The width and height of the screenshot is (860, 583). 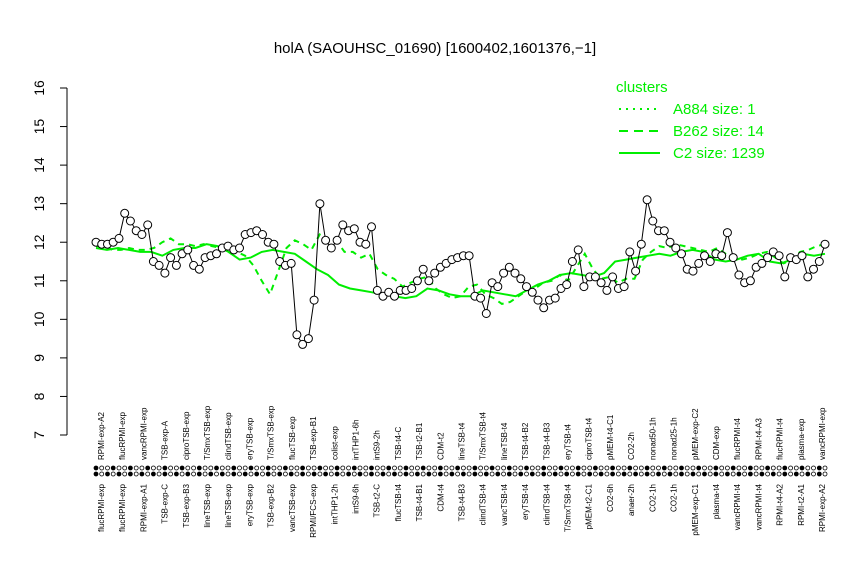 I want to click on y-tick-label-5: 12, so click(x=39, y=242).